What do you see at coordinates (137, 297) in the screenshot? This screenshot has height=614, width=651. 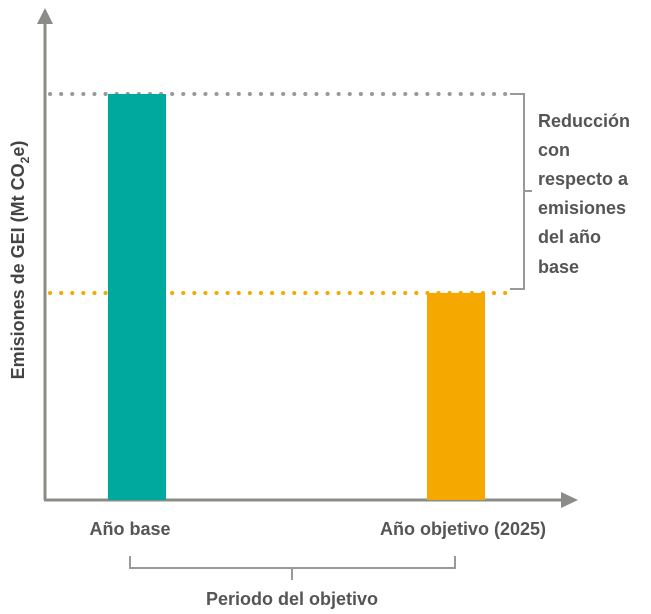 I see `bar-base-year` at bounding box center [137, 297].